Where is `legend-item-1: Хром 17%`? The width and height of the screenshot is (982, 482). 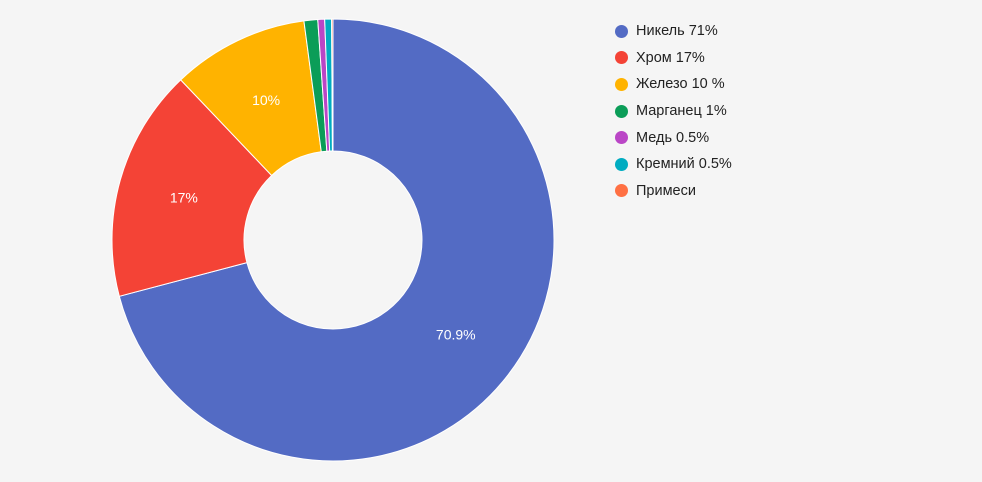 legend-item-1: Хром 17% is located at coordinates (673, 58).